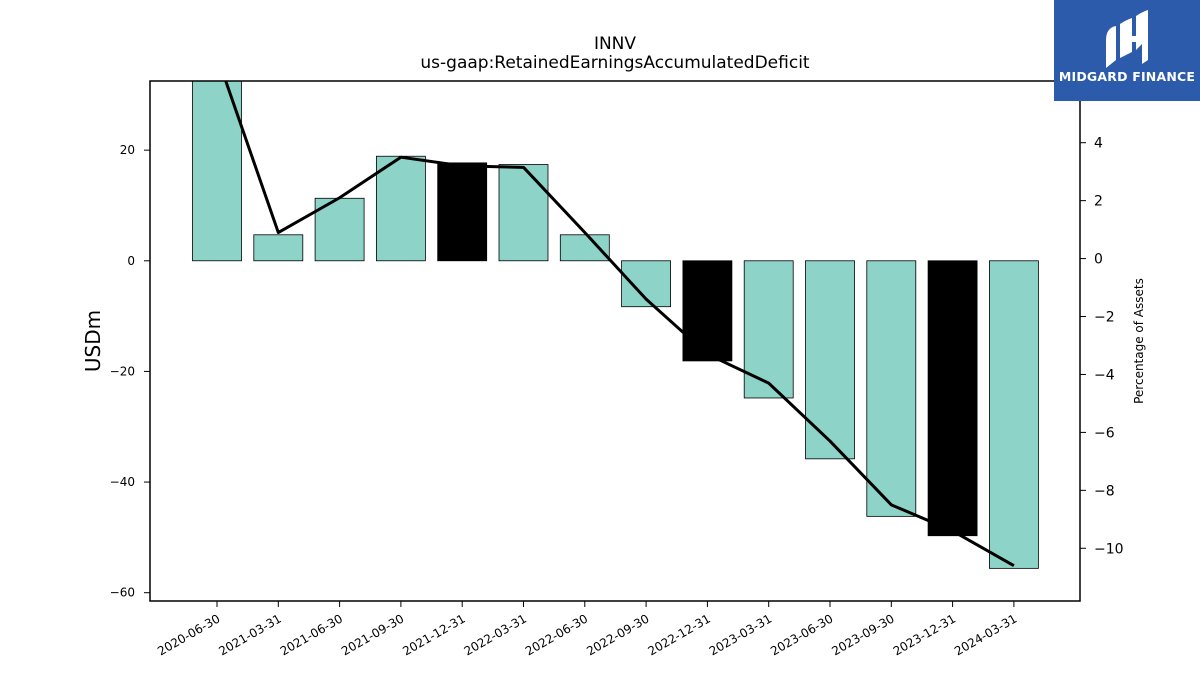 This screenshot has width=1200, height=675. I want to click on logo-mark-icon, so click(1127, 39).